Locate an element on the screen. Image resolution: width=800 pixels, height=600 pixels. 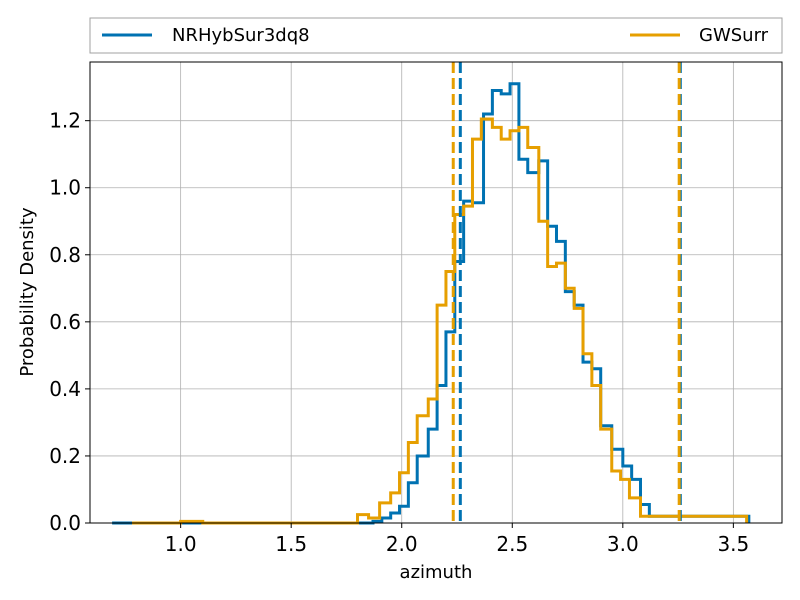
y-tick-label: 0.2 is located at coordinates (65, 456).